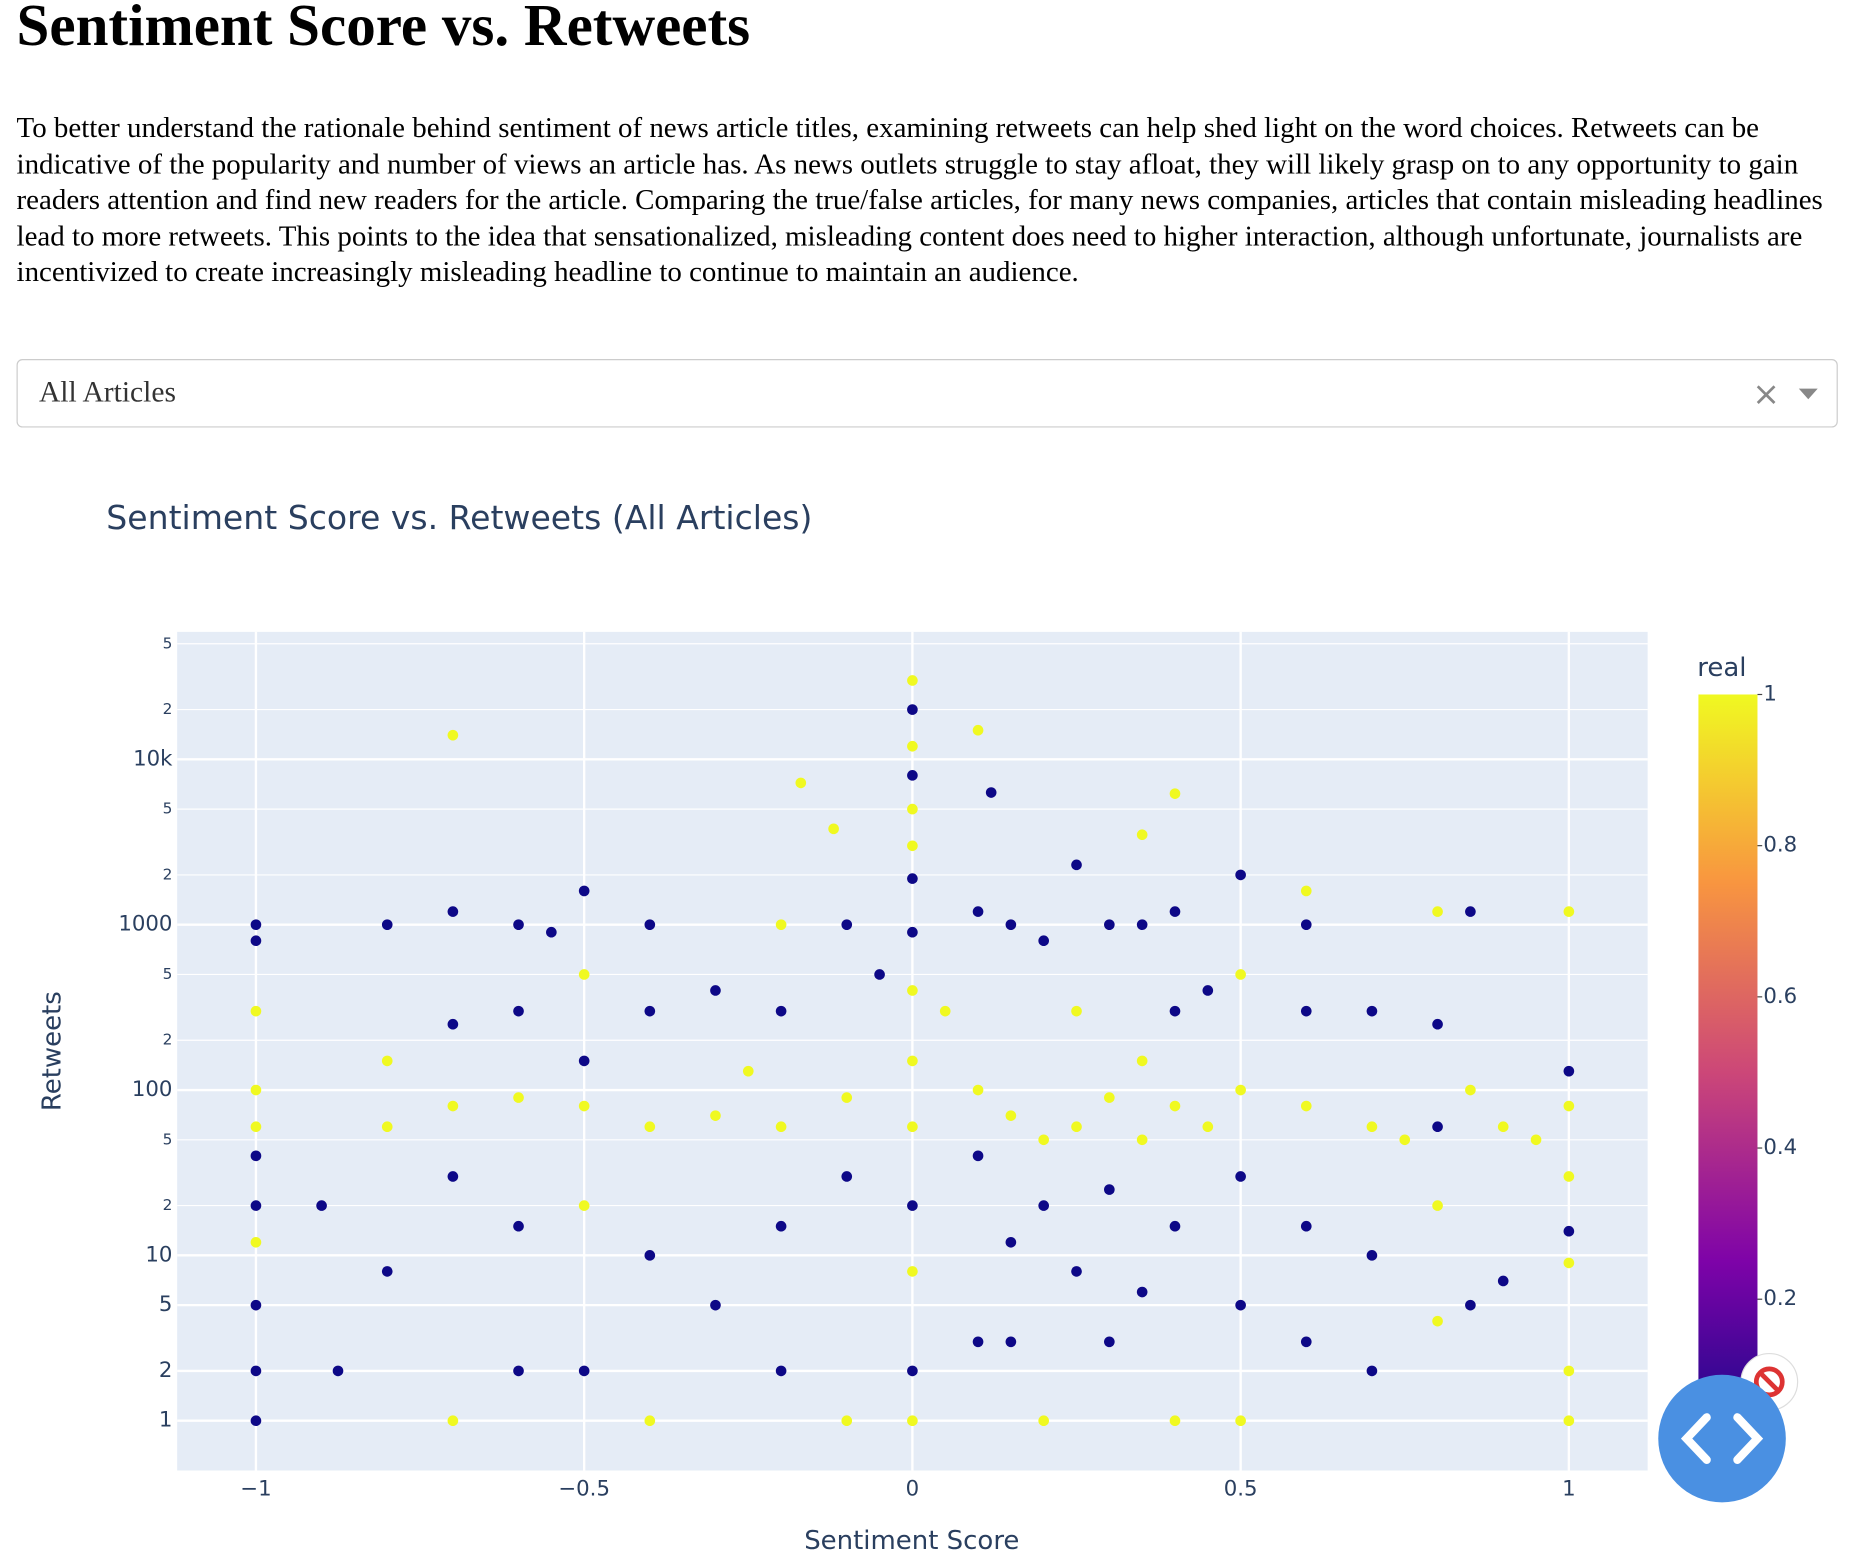  What do you see at coordinates (1808, 394) in the screenshot?
I see `dropdown-arrow` at bounding box center [1808, 394].